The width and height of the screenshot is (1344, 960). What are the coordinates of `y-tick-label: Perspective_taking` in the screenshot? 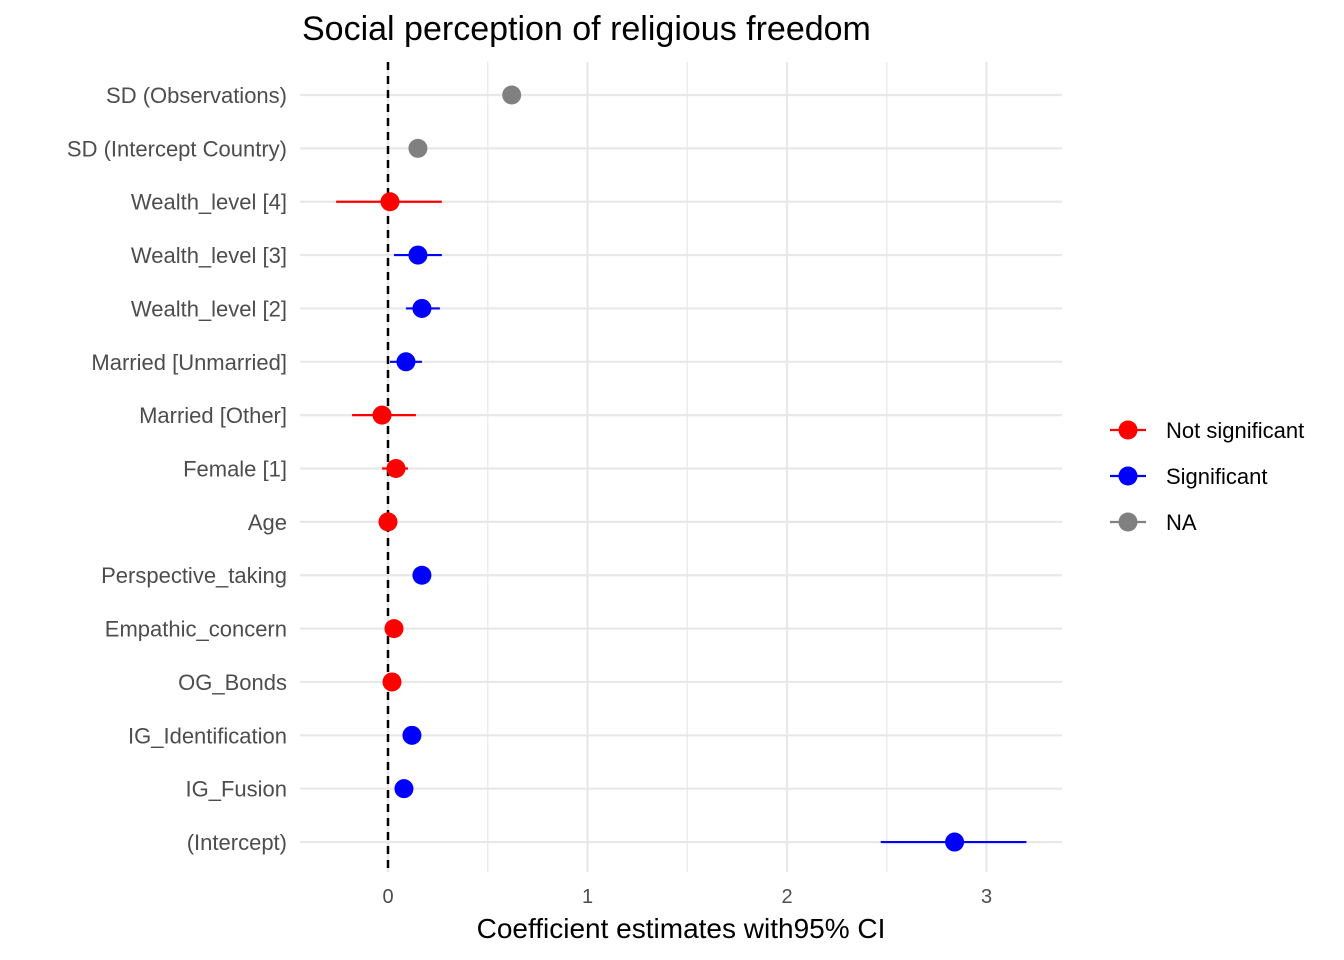 It's located at (194, 575).